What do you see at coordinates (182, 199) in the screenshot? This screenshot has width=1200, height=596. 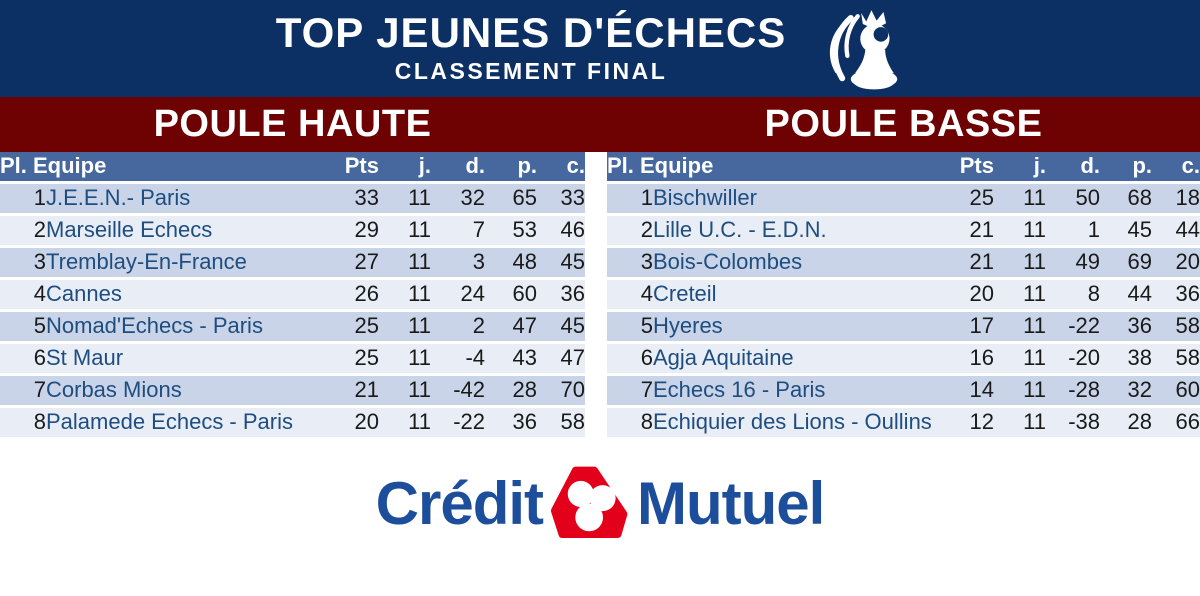 I see `team-name-cell: J.E.E.N.- Paris` at bounding box center [182, 199].